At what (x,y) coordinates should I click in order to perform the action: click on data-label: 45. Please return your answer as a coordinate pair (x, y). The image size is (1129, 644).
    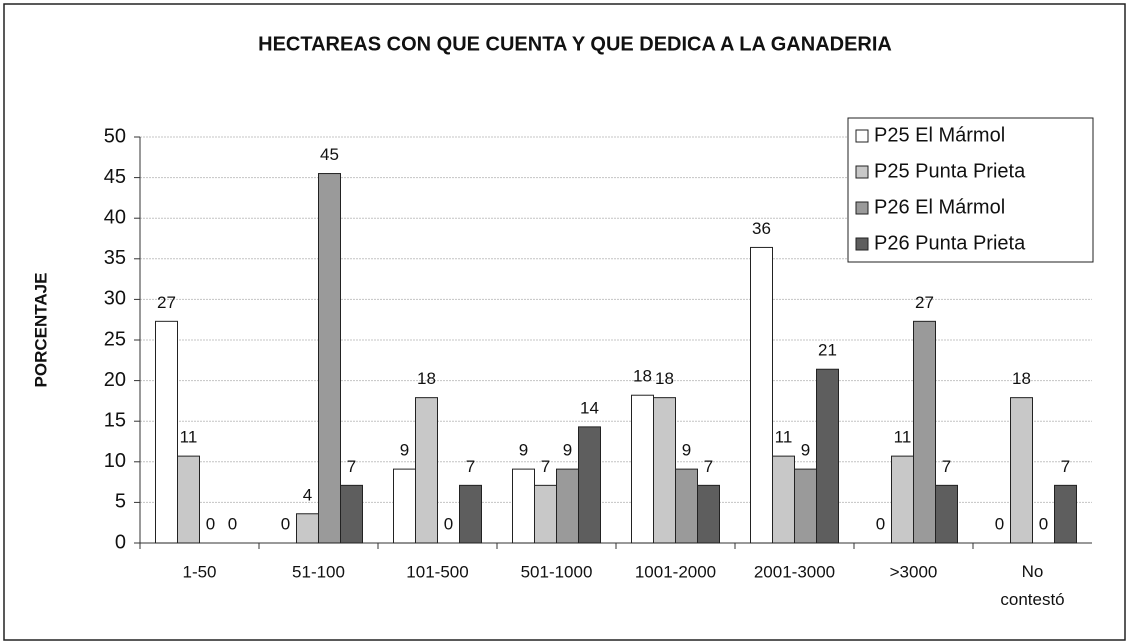
    Looking at the image, I should click on (329, 154).